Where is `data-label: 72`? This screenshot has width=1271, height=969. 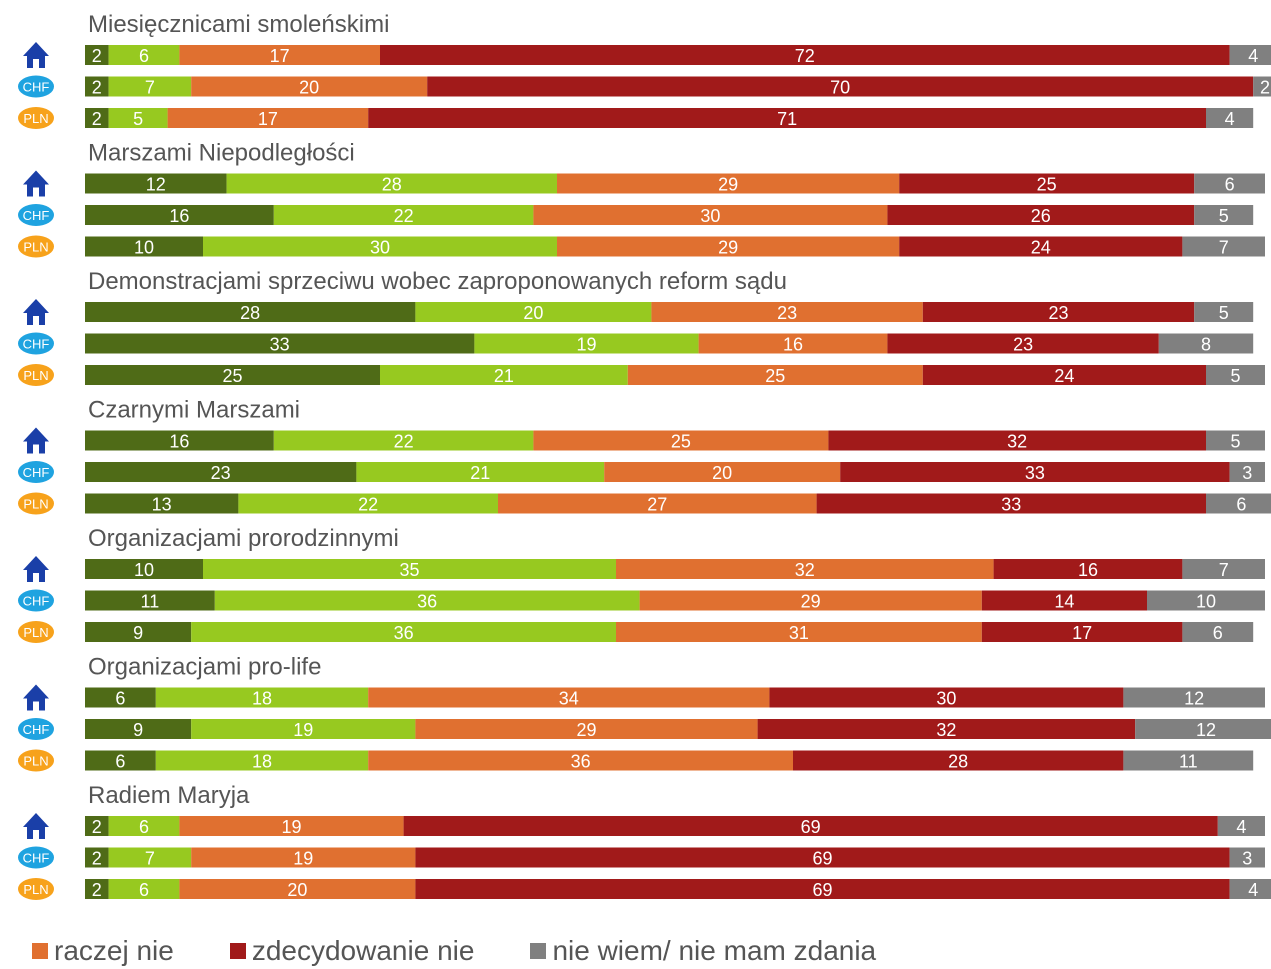 data-label: 72 is located at coordinates (805, 56).